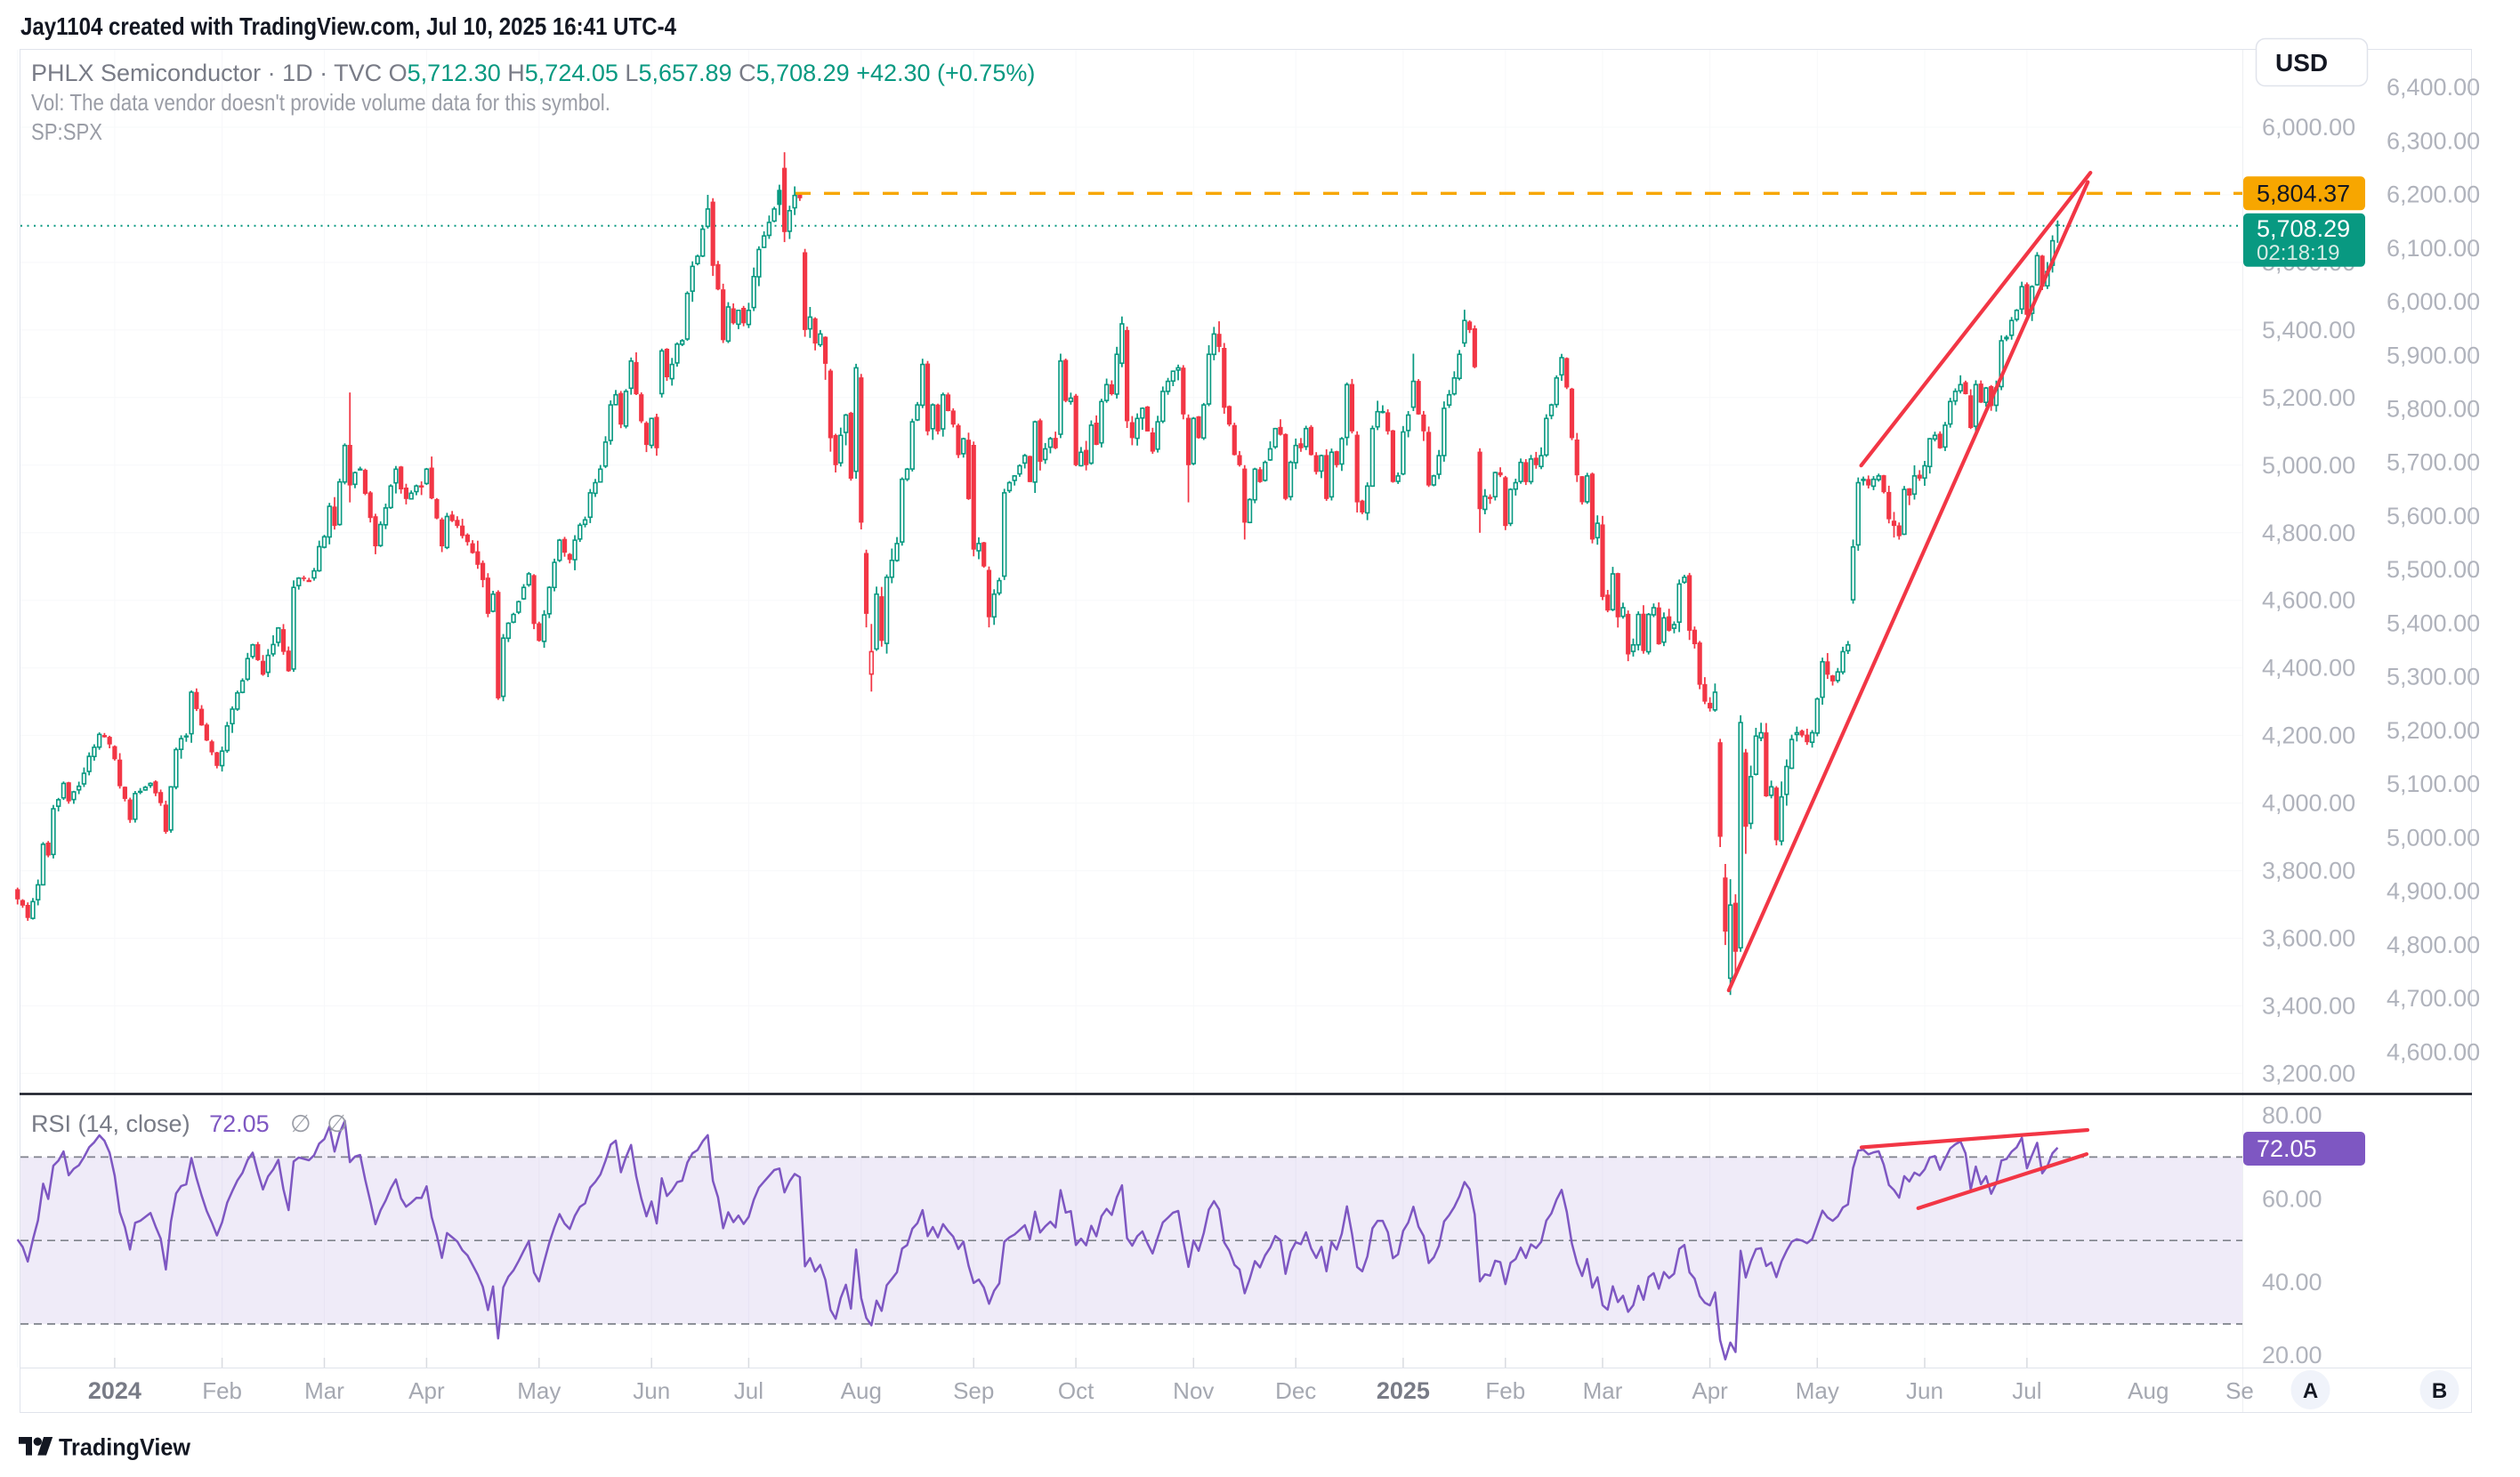  I want to click on svg-text: USD, so click(2301, 63).